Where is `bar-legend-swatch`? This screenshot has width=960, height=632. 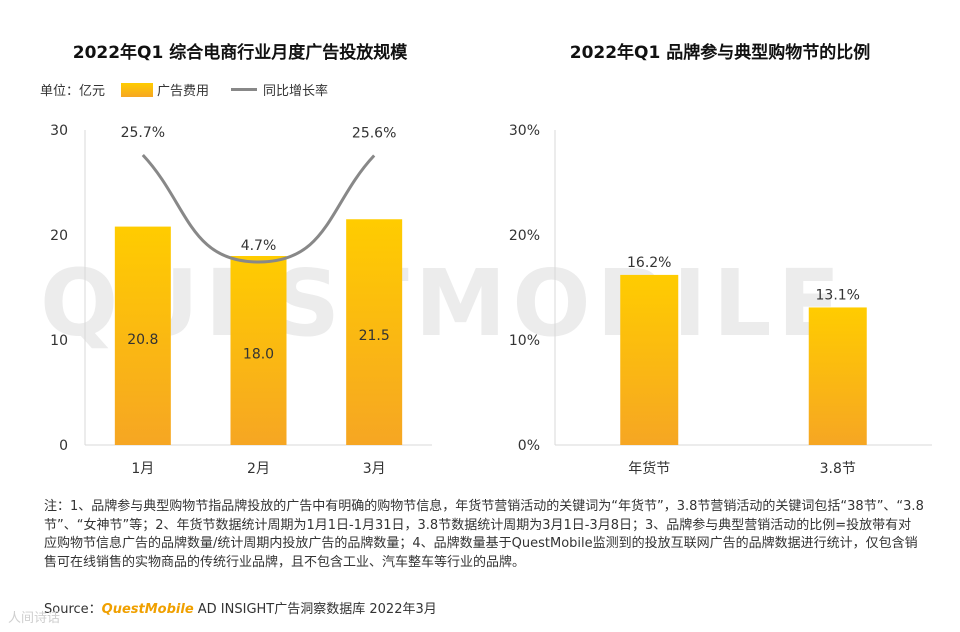
bar-legend-swatch is located at coordinates (137, 89).